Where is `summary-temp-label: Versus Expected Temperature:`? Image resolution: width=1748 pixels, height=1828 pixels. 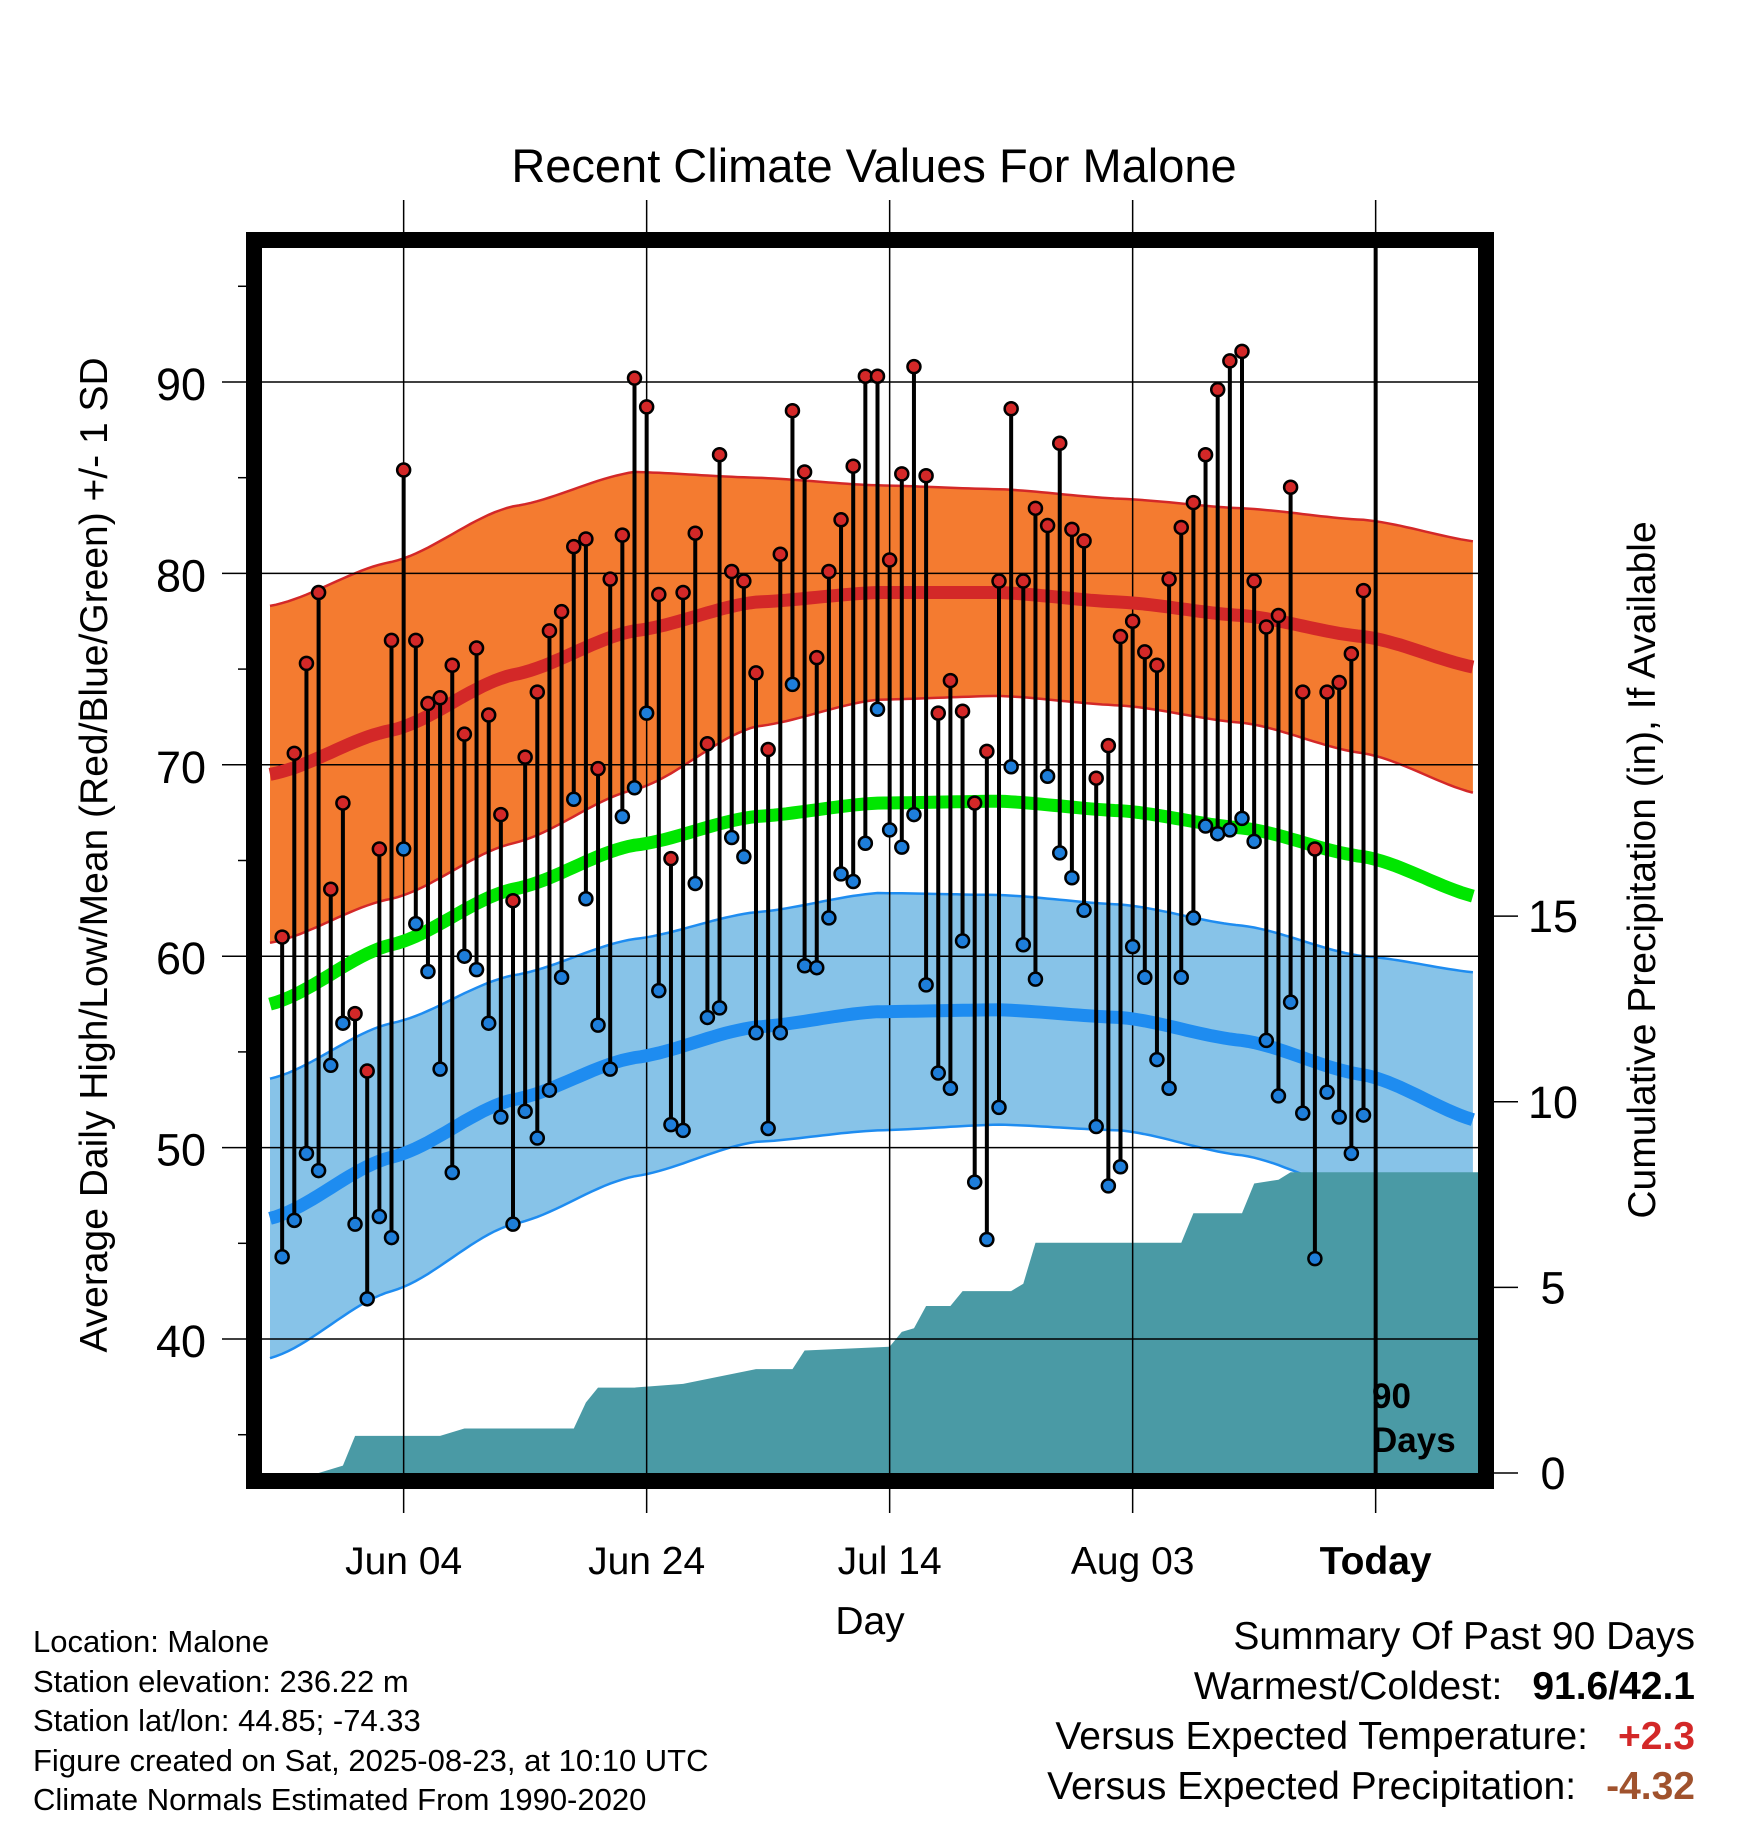
summary-temp-label: Versus Expected Temperature: is located at coordinates (1321, 1736).